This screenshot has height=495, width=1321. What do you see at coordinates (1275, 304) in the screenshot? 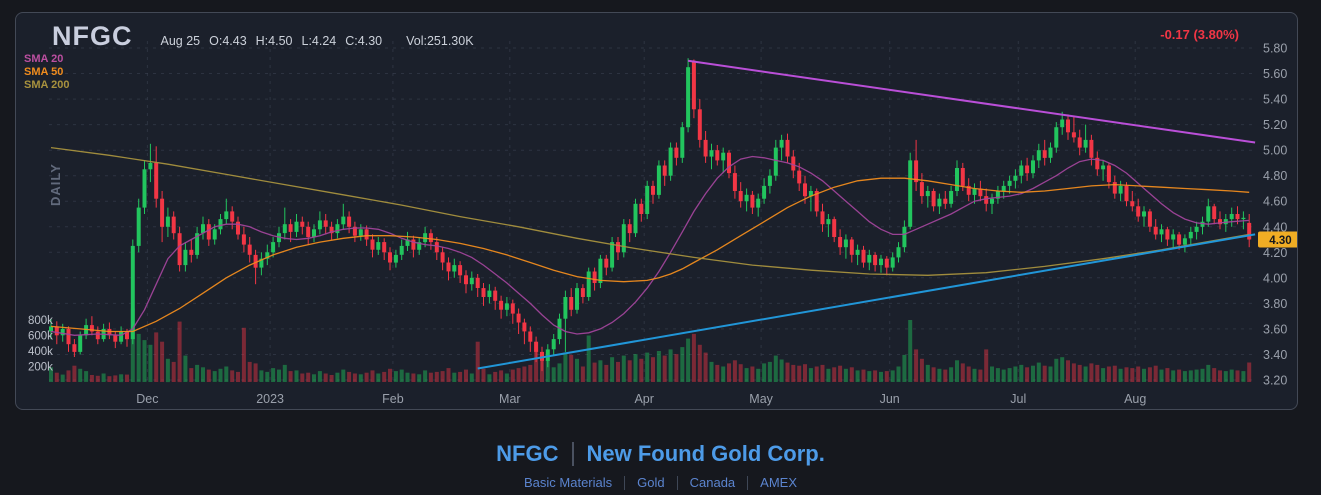
I see `svg-text: 3.80` at bounding box center [1275, 304].